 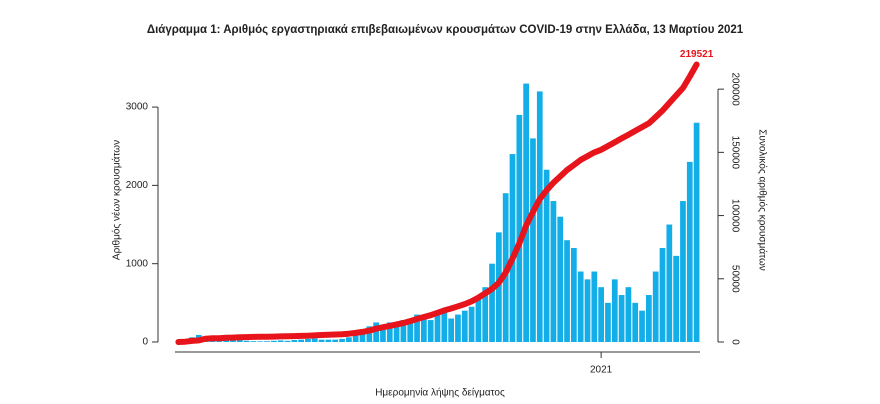 I want to click on x-axis-label: Ημερομηνία λήψης δείγματος, so click(x=440, y=393).